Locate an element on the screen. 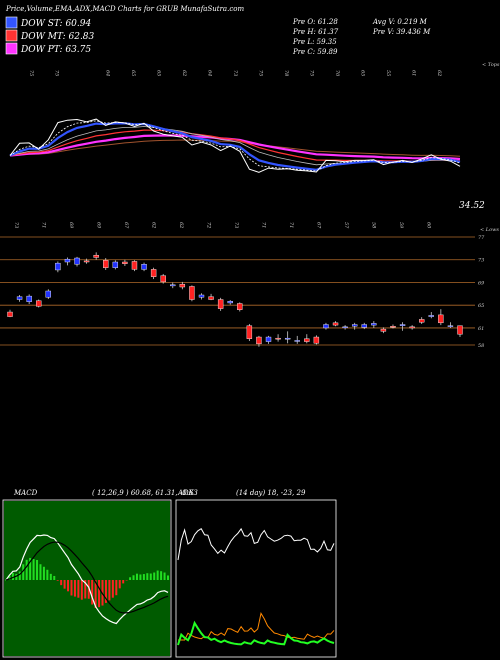  price-level-label: 58 is located at coordinates (481, 346).